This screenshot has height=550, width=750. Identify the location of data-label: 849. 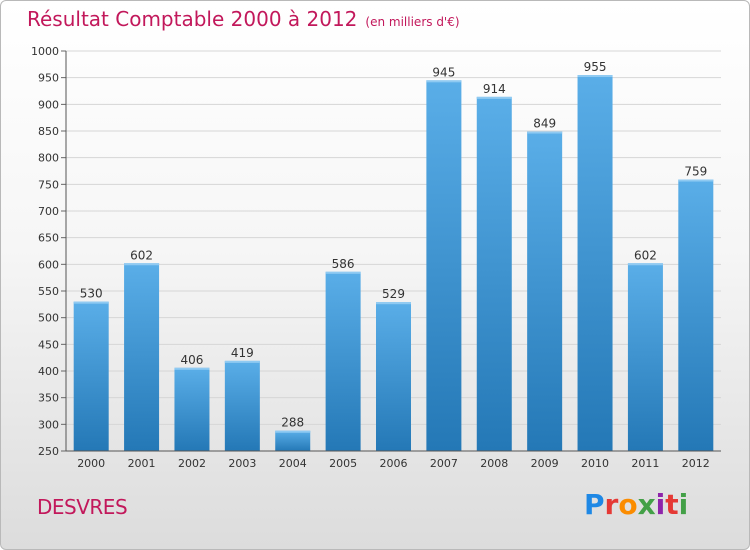
(544, 124).